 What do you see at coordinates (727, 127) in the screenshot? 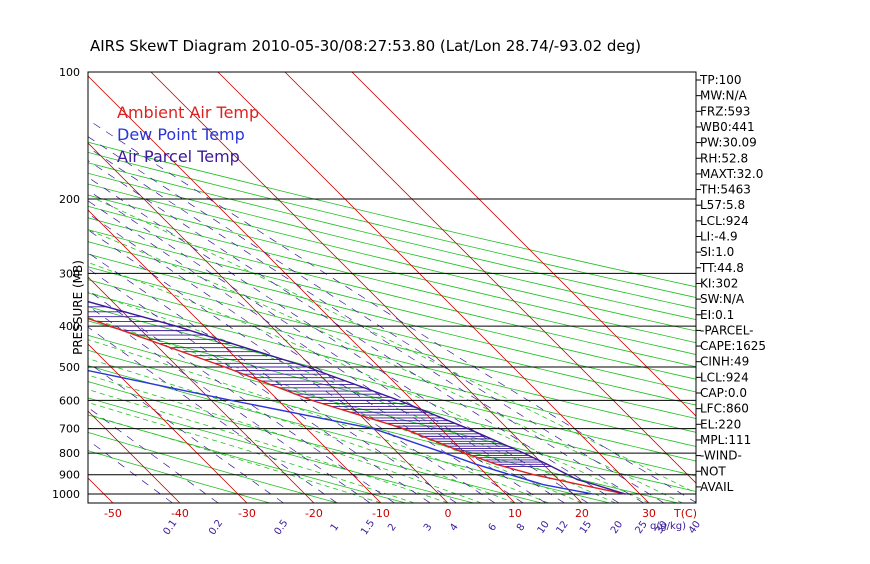
I see `index-item: WB0:441` at bounding box center [727, 127].